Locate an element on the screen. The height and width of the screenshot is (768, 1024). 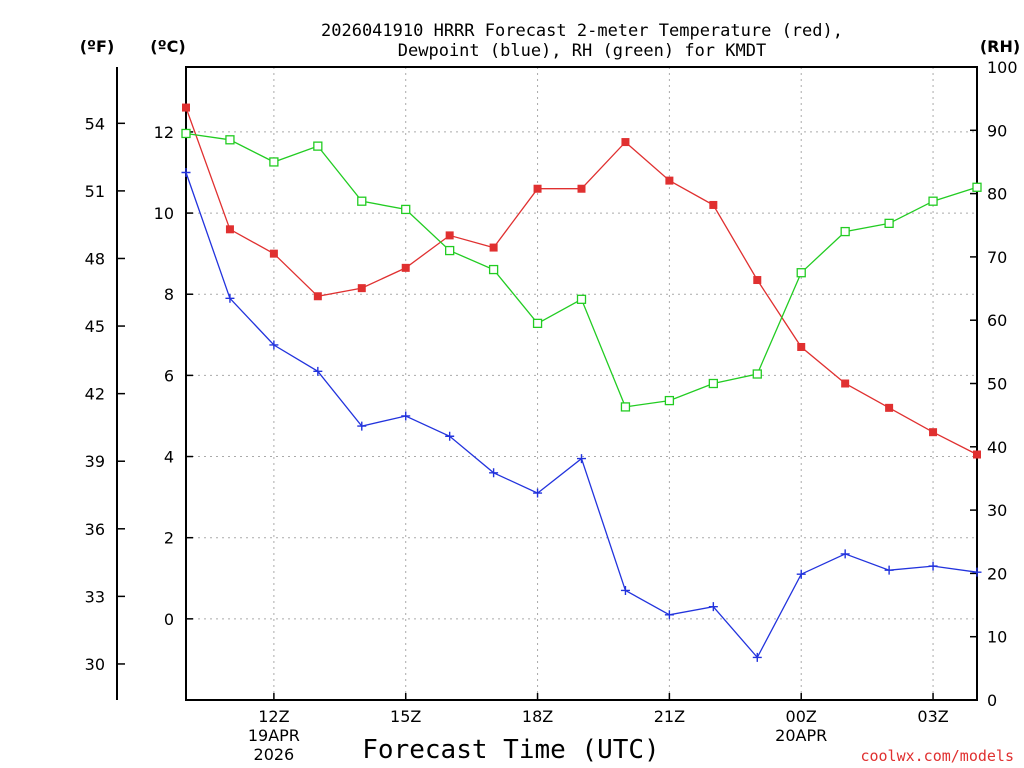
celsius-tick-label: 0 is located at coordinates (169, 619).